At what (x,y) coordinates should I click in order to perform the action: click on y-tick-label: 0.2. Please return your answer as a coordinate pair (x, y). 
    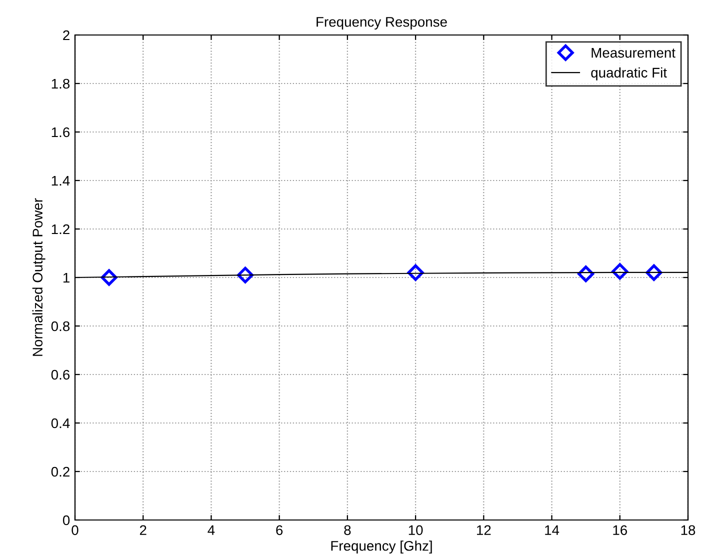
    Looking at the image, I should click on (60, 471).